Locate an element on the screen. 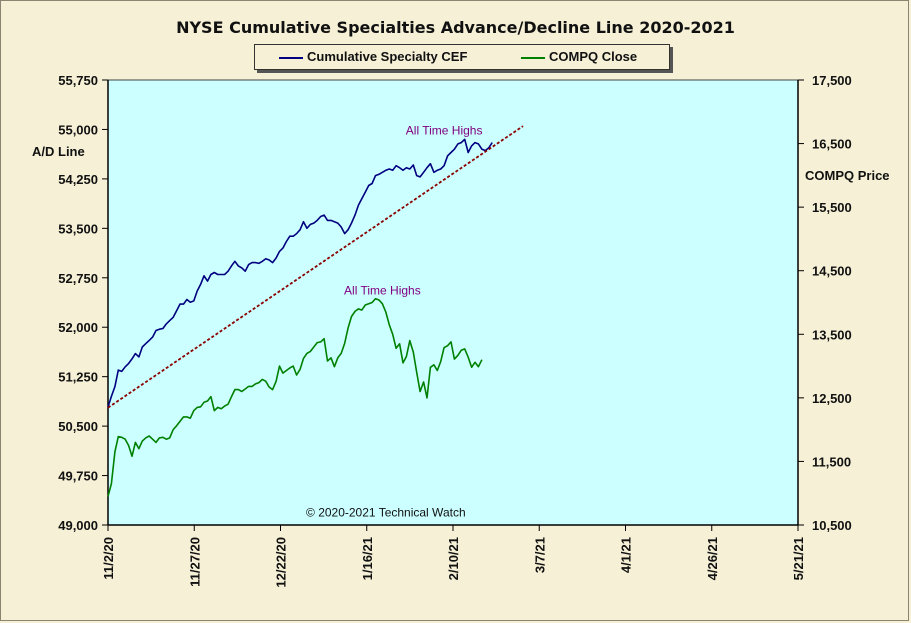 The height and width of the screenshot is (623, 911). right-tick-label: 13,500 is located at coordinates (832, 334).